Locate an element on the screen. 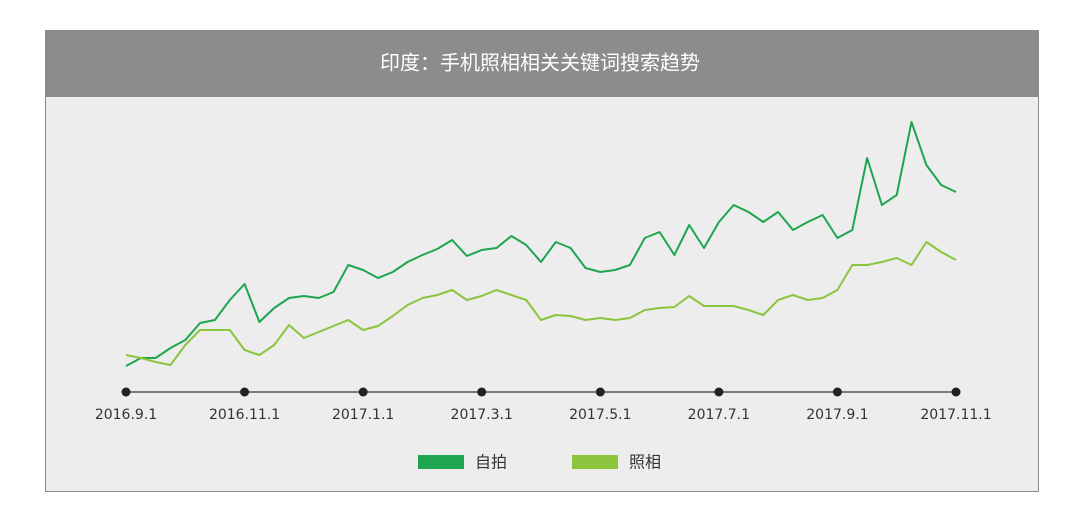 The height and width of the screenshot is (523, 1080). x-tick-label: 2016.11.1 is located at coordinates (244, 415).